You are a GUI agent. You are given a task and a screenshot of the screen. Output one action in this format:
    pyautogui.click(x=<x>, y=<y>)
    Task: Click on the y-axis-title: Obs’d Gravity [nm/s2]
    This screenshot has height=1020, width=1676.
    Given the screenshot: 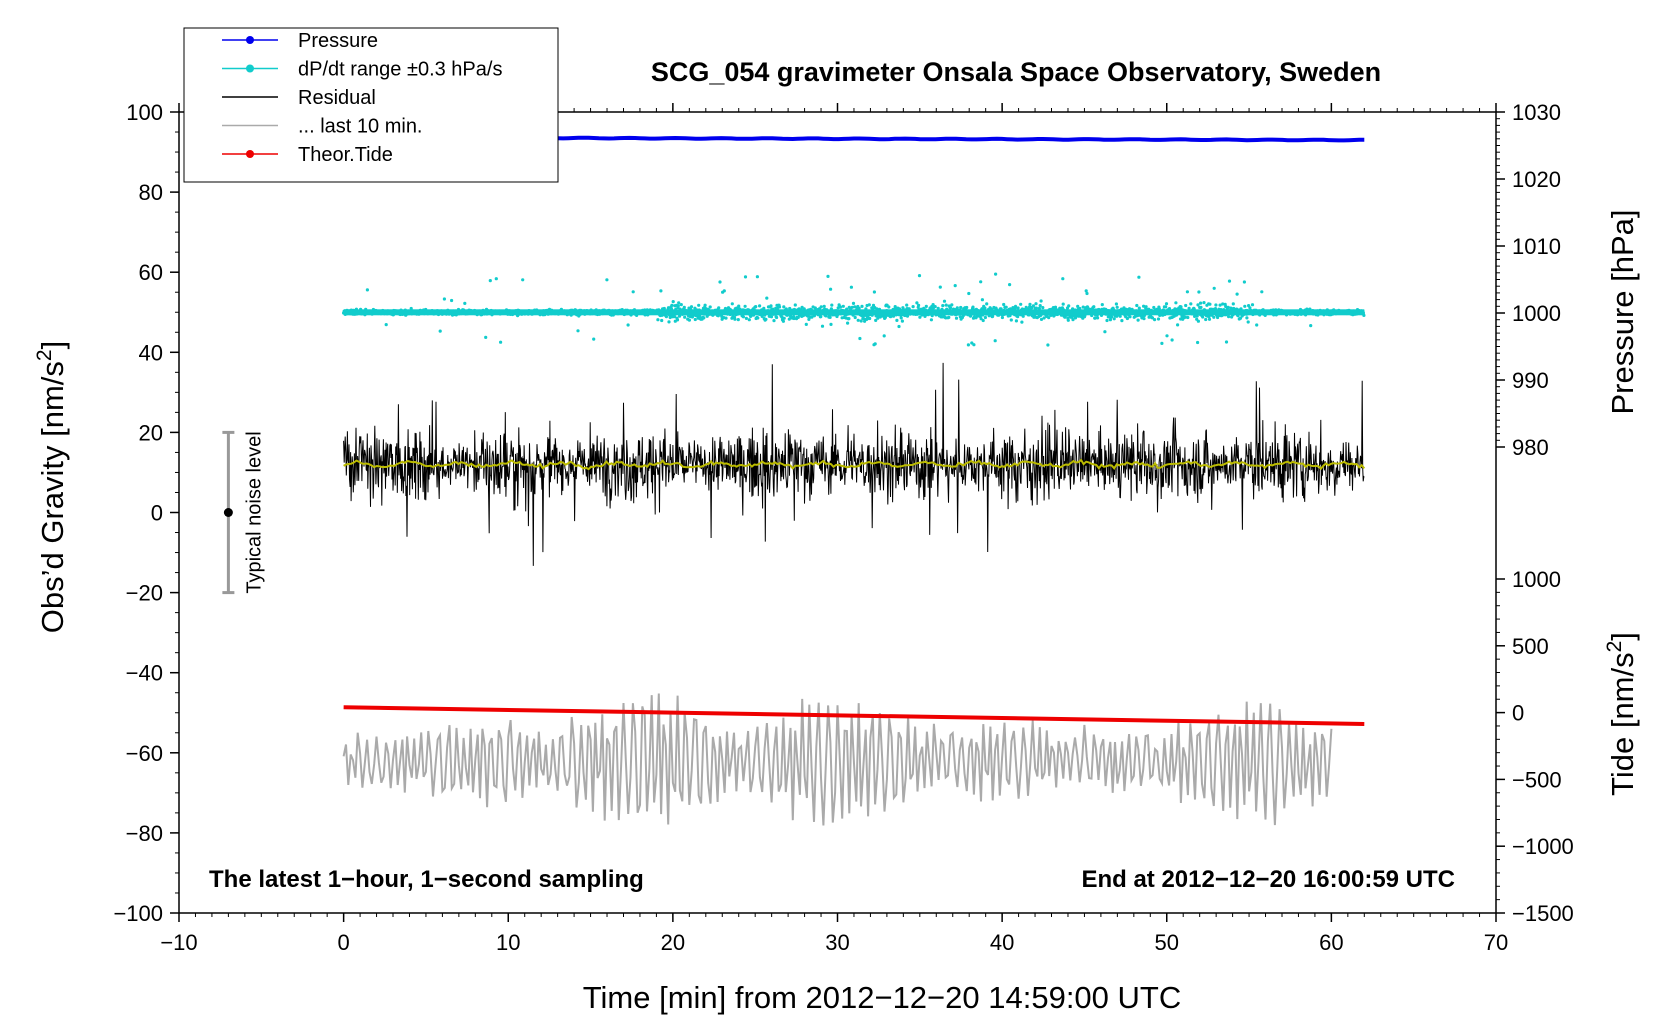 What is the action you would take?
    pyautogui.click(x=51, y=487)
    